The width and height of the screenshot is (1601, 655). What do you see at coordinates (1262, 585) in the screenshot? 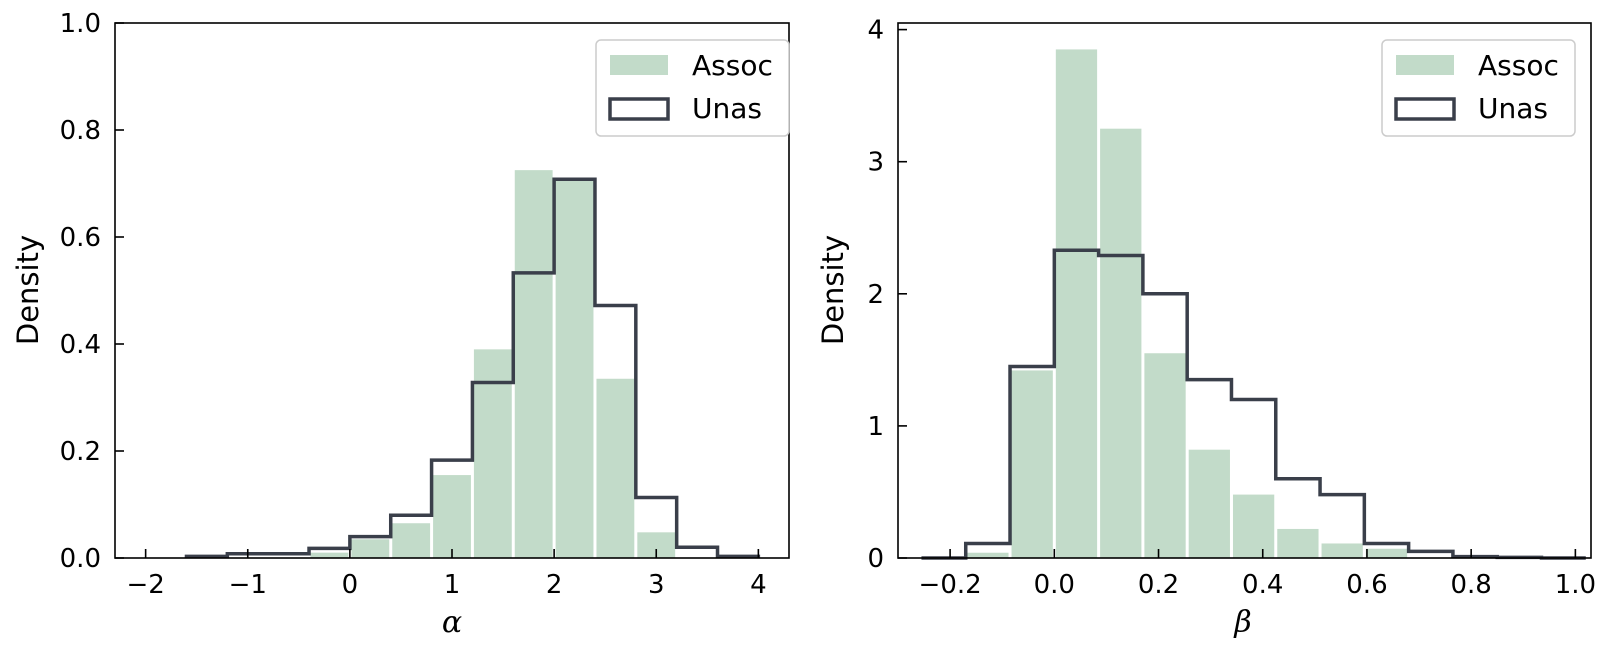
I see `beta-x-tick-label: 0.4` at bounding box center [1262, 585].